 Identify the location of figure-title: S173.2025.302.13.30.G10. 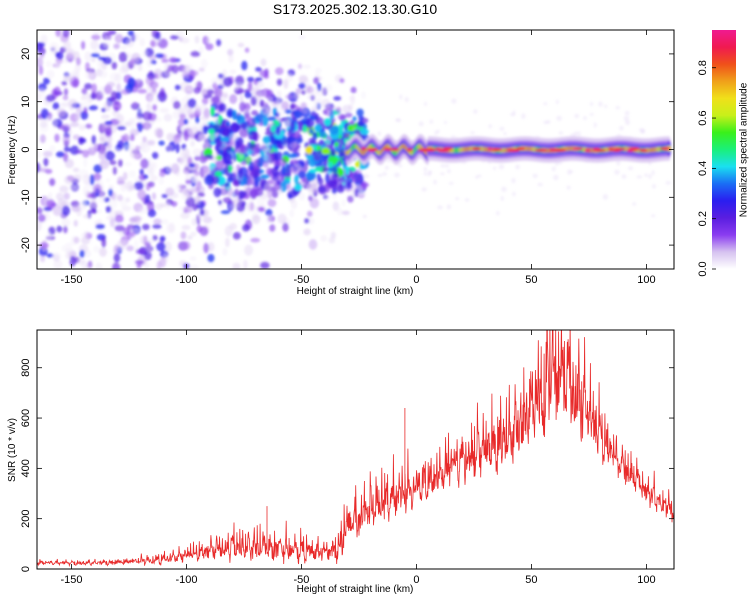
(355, 9).